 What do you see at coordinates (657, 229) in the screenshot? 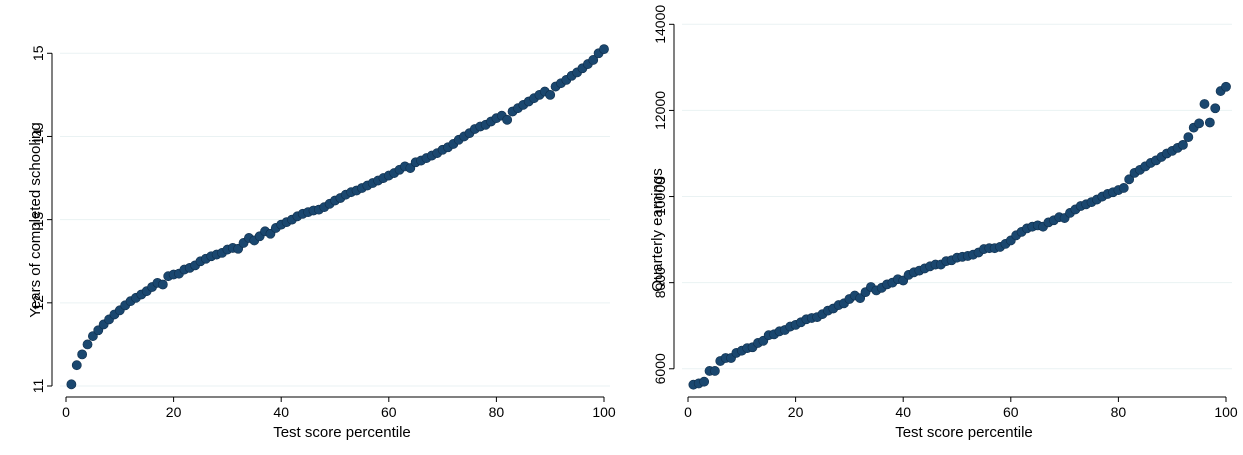
I see `y-axis-title: Quarterly earnings` at bounding box center [657, 229].